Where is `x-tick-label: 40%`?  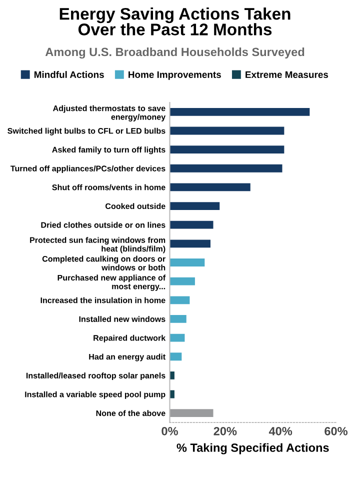
x-tick-label: 40% is located at coordinates (280, 431).